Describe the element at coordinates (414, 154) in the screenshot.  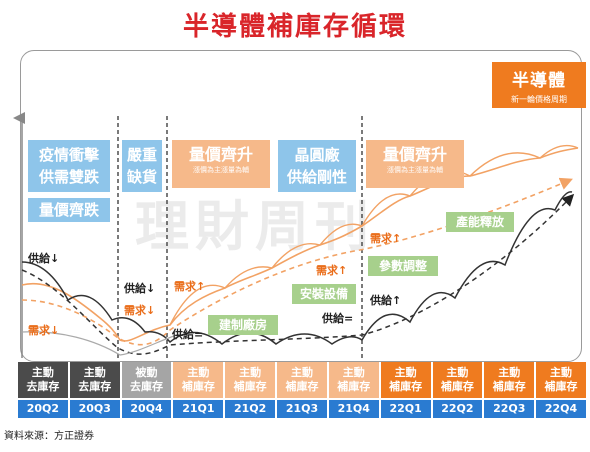
I see `box-volume-price-rise-2-title: 量價齊升` at that location.